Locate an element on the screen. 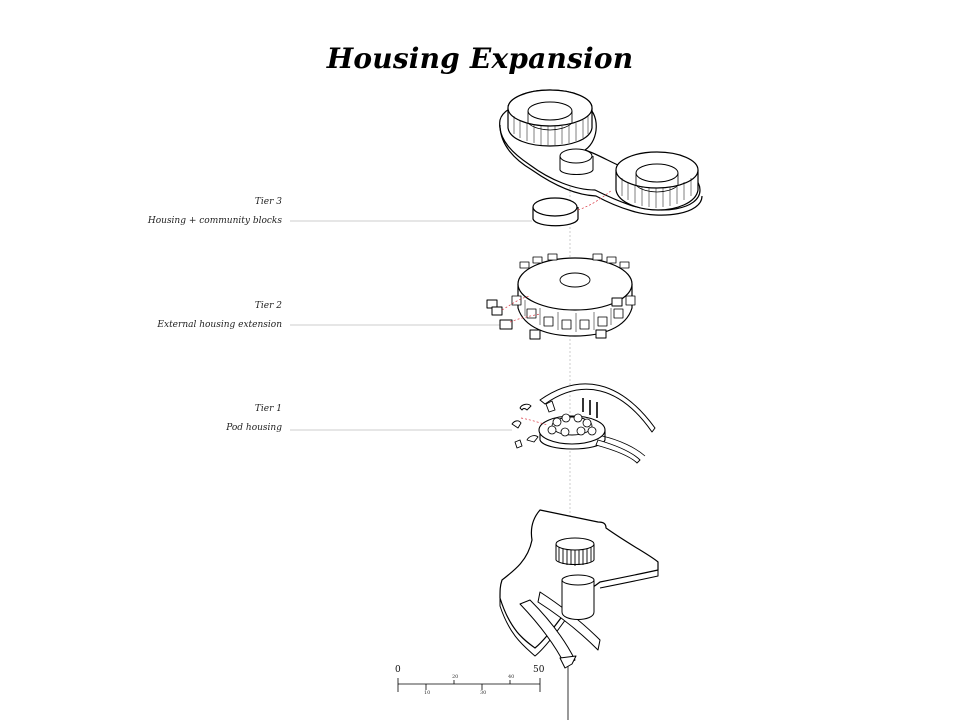 This screenshot has width=960, height=720. scale-minor-label-20: 20 is located at coordinates (455, 677).